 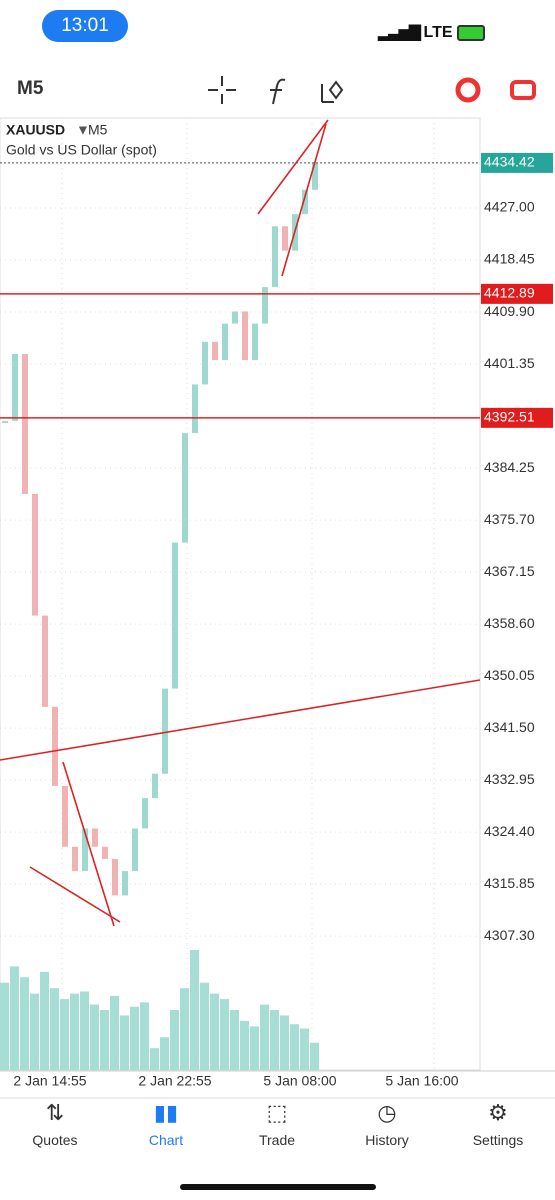 What do you see at coordinates (509, 935) in the screenshot?
I see `y-tick-label: 4307.30` at bounding box center [509, 935].